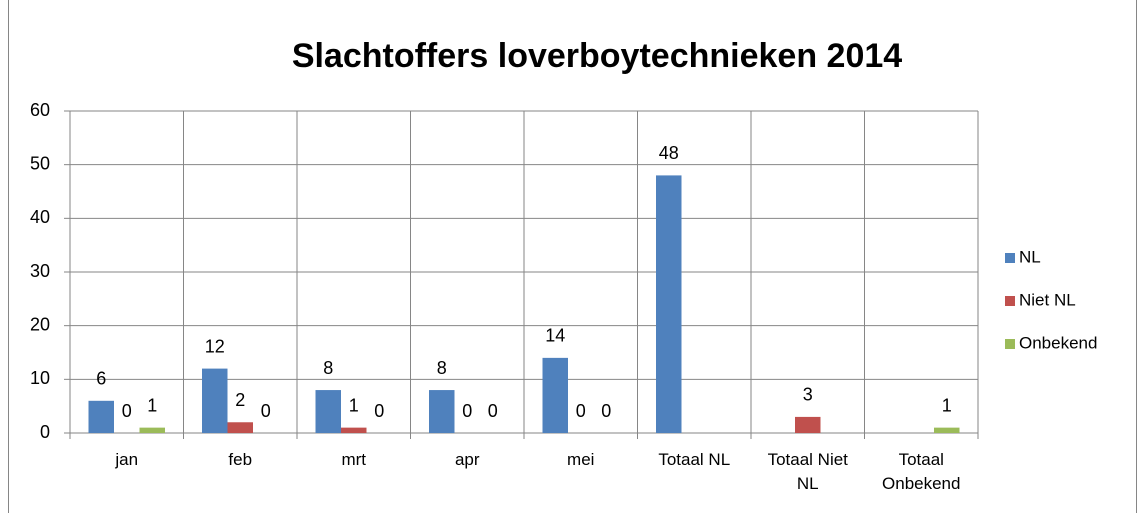 This screenshot has width=1146, height=513. Describe the element at coordinates (40, 378) in the screenshot. I see `y-tick-label: 10` at that location.